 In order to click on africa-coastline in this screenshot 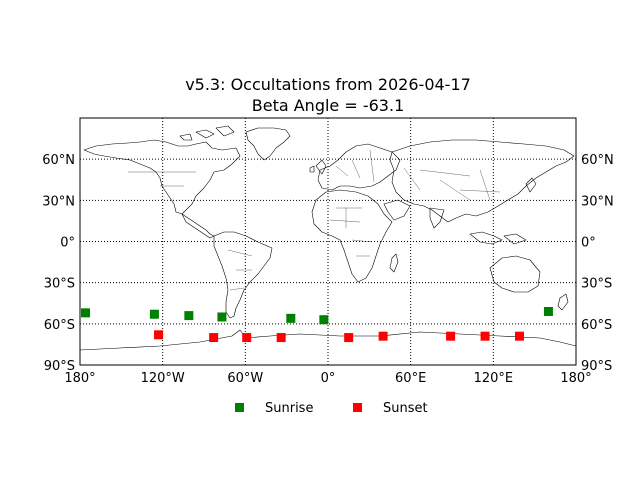, I will do `click(352, 236)`.